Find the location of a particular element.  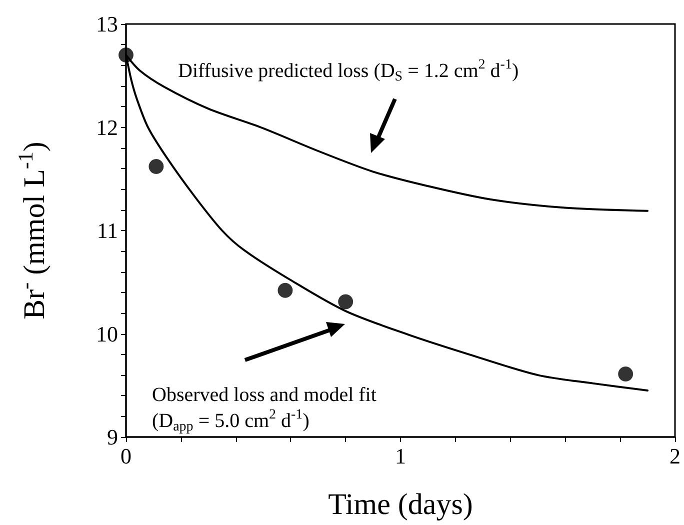

x-tick-label: 2 is located at coordinates (675, 456).